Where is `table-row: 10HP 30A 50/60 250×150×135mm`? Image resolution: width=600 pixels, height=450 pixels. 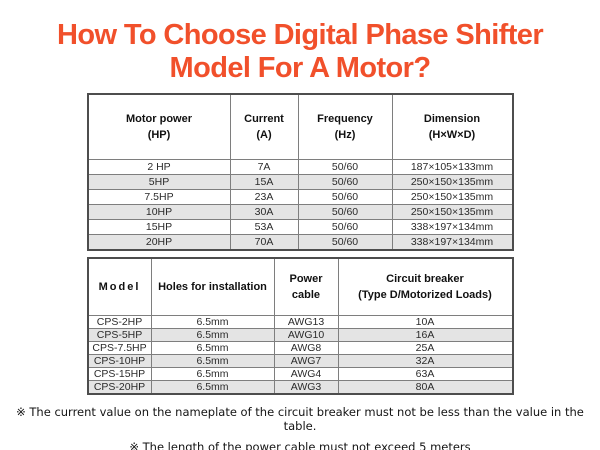
table-row: 10HP 30A 50/60 250×150×135mm is located at coordinates (300, 212).